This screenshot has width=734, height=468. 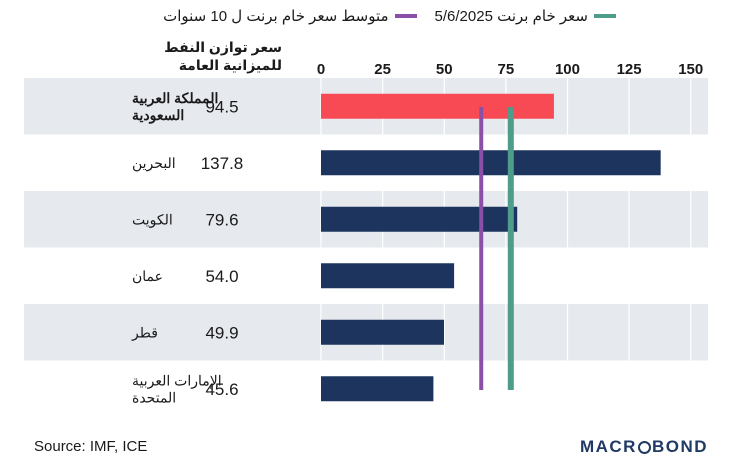 I want to click on x-tick-label: 75, so click(x=506, y=69).